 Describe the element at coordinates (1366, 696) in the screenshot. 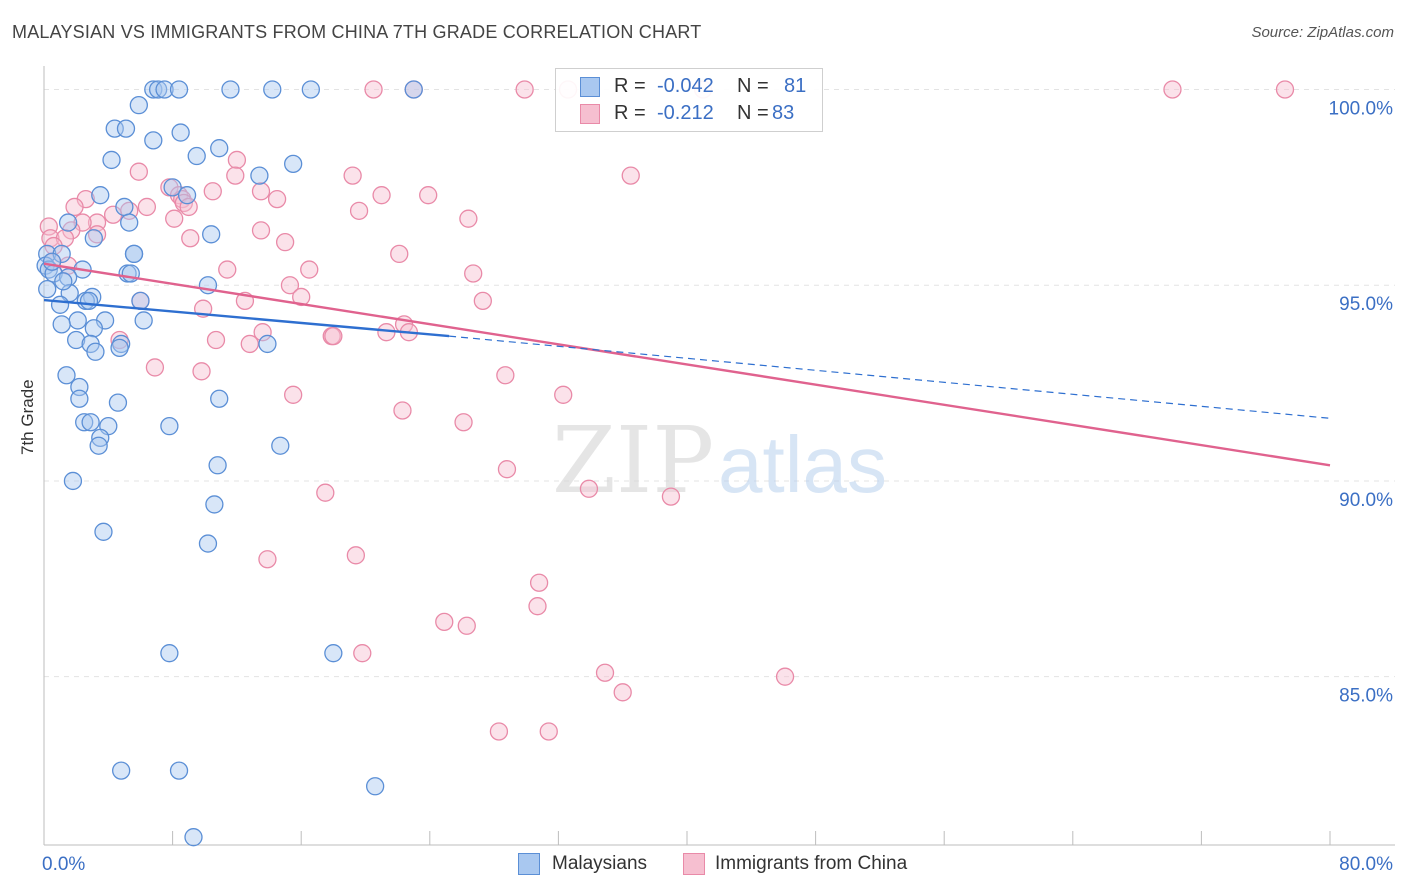

I see `y-tick-label: 85.0%` at that location.